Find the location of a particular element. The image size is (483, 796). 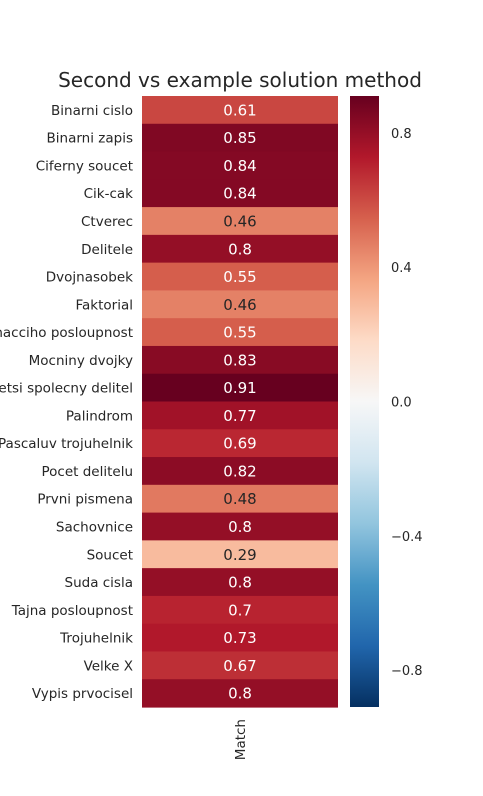

row-label: Prvni pismena is located at coordinates (85, 500).